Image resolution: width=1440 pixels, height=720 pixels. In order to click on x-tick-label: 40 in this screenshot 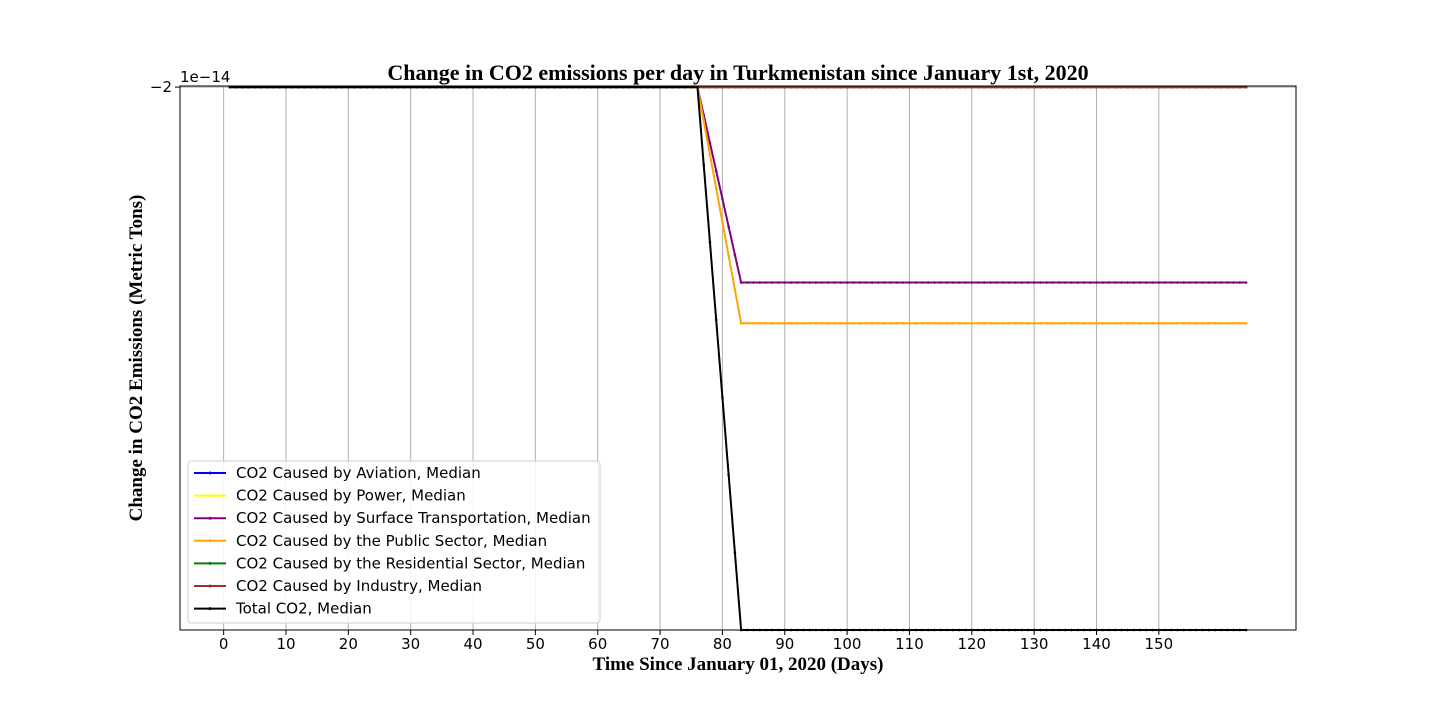, I will do `click(472, 644)`.